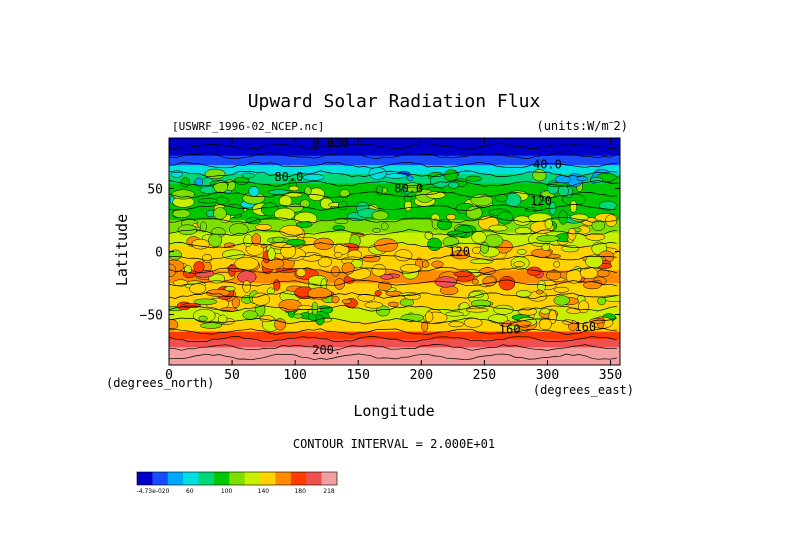  What do you see at coordinates (610, 375) in the screenshot?
I see `x-tick-label: 350` at bounding box center [610, 375].